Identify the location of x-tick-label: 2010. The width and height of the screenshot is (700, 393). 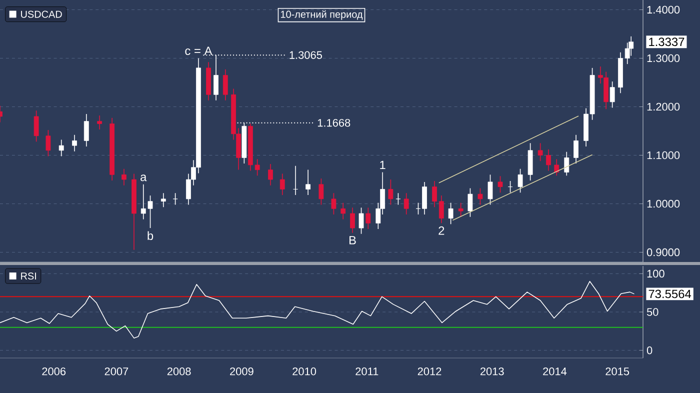
(304, 372).